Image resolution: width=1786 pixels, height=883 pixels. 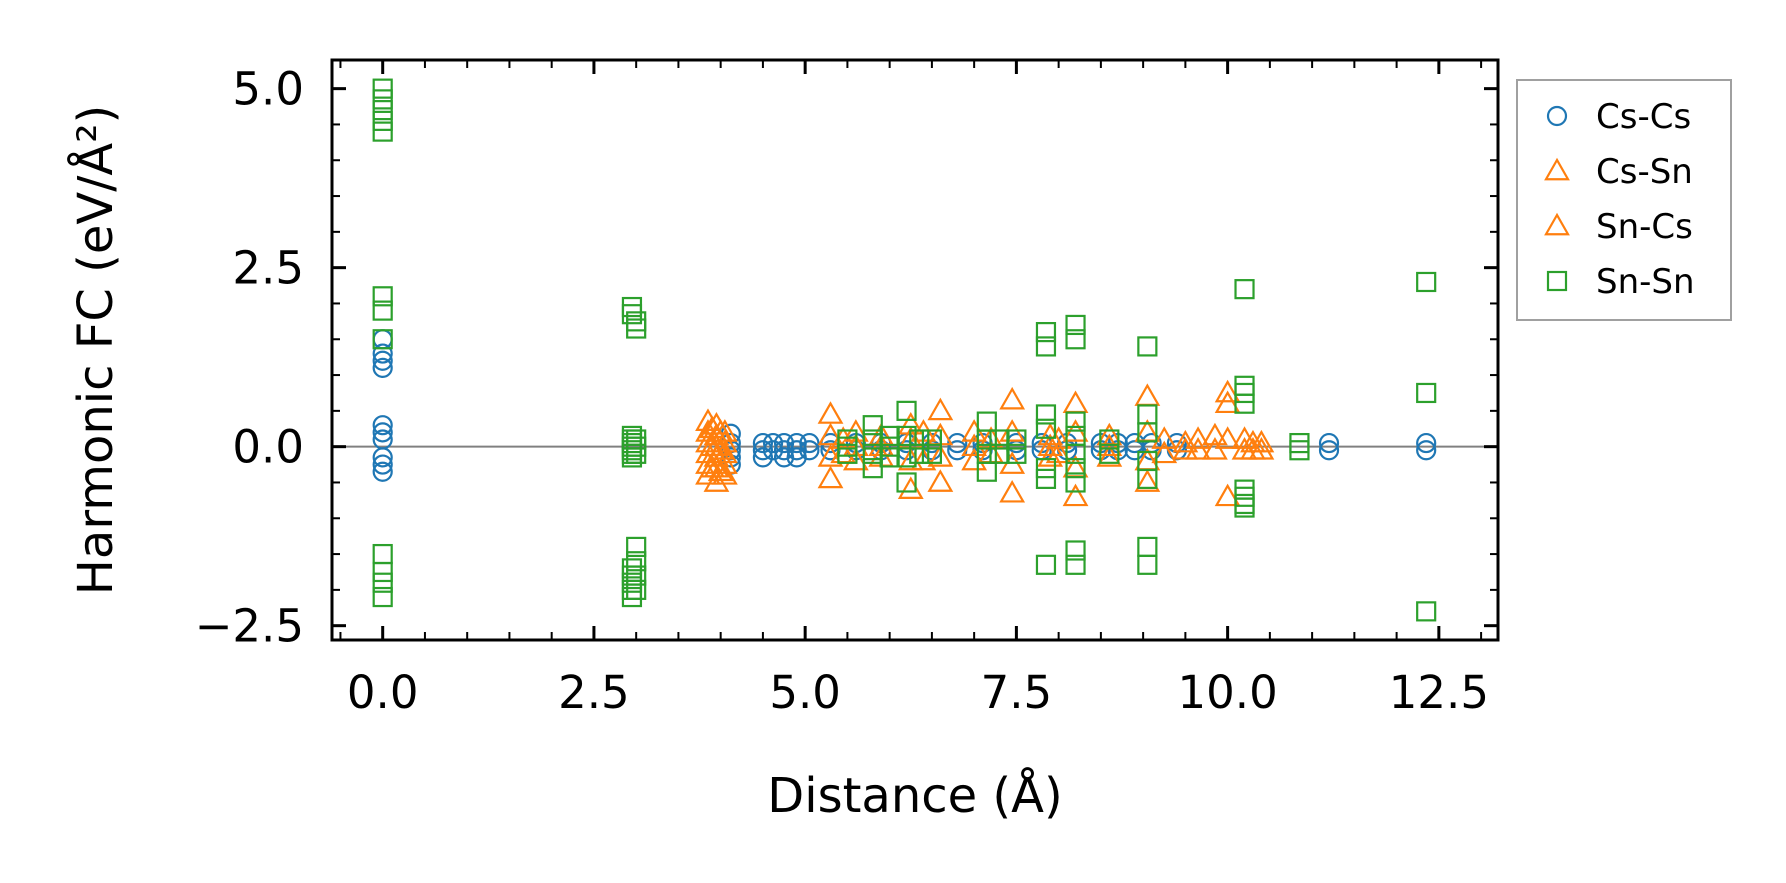 What do you see at coordinates (914, 795) in the screenshot?
I see `x-axis-label: Distance (Å)` at bounding box center [914, 795].